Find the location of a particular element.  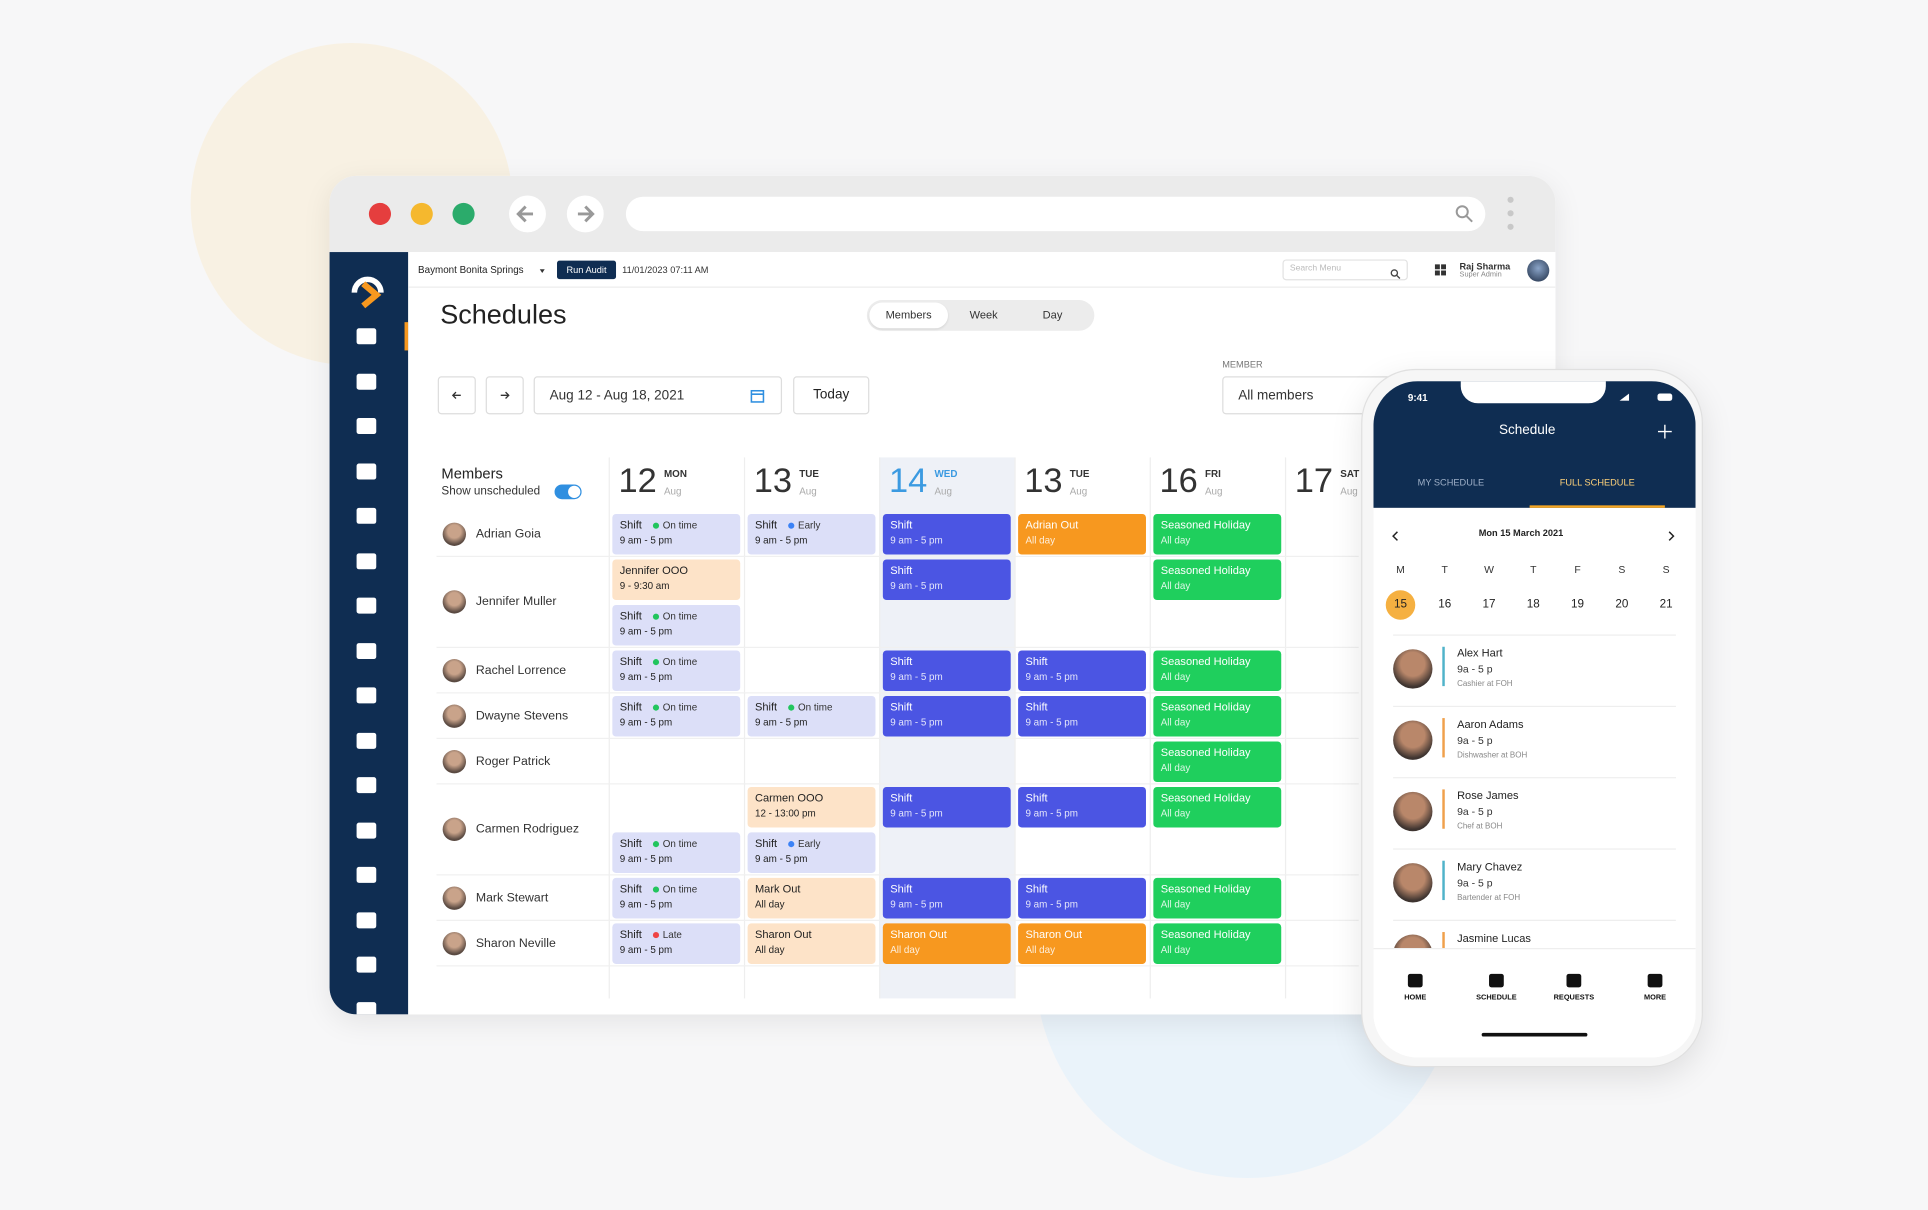

date-number: 20 is located at coordinates (1622, 604).